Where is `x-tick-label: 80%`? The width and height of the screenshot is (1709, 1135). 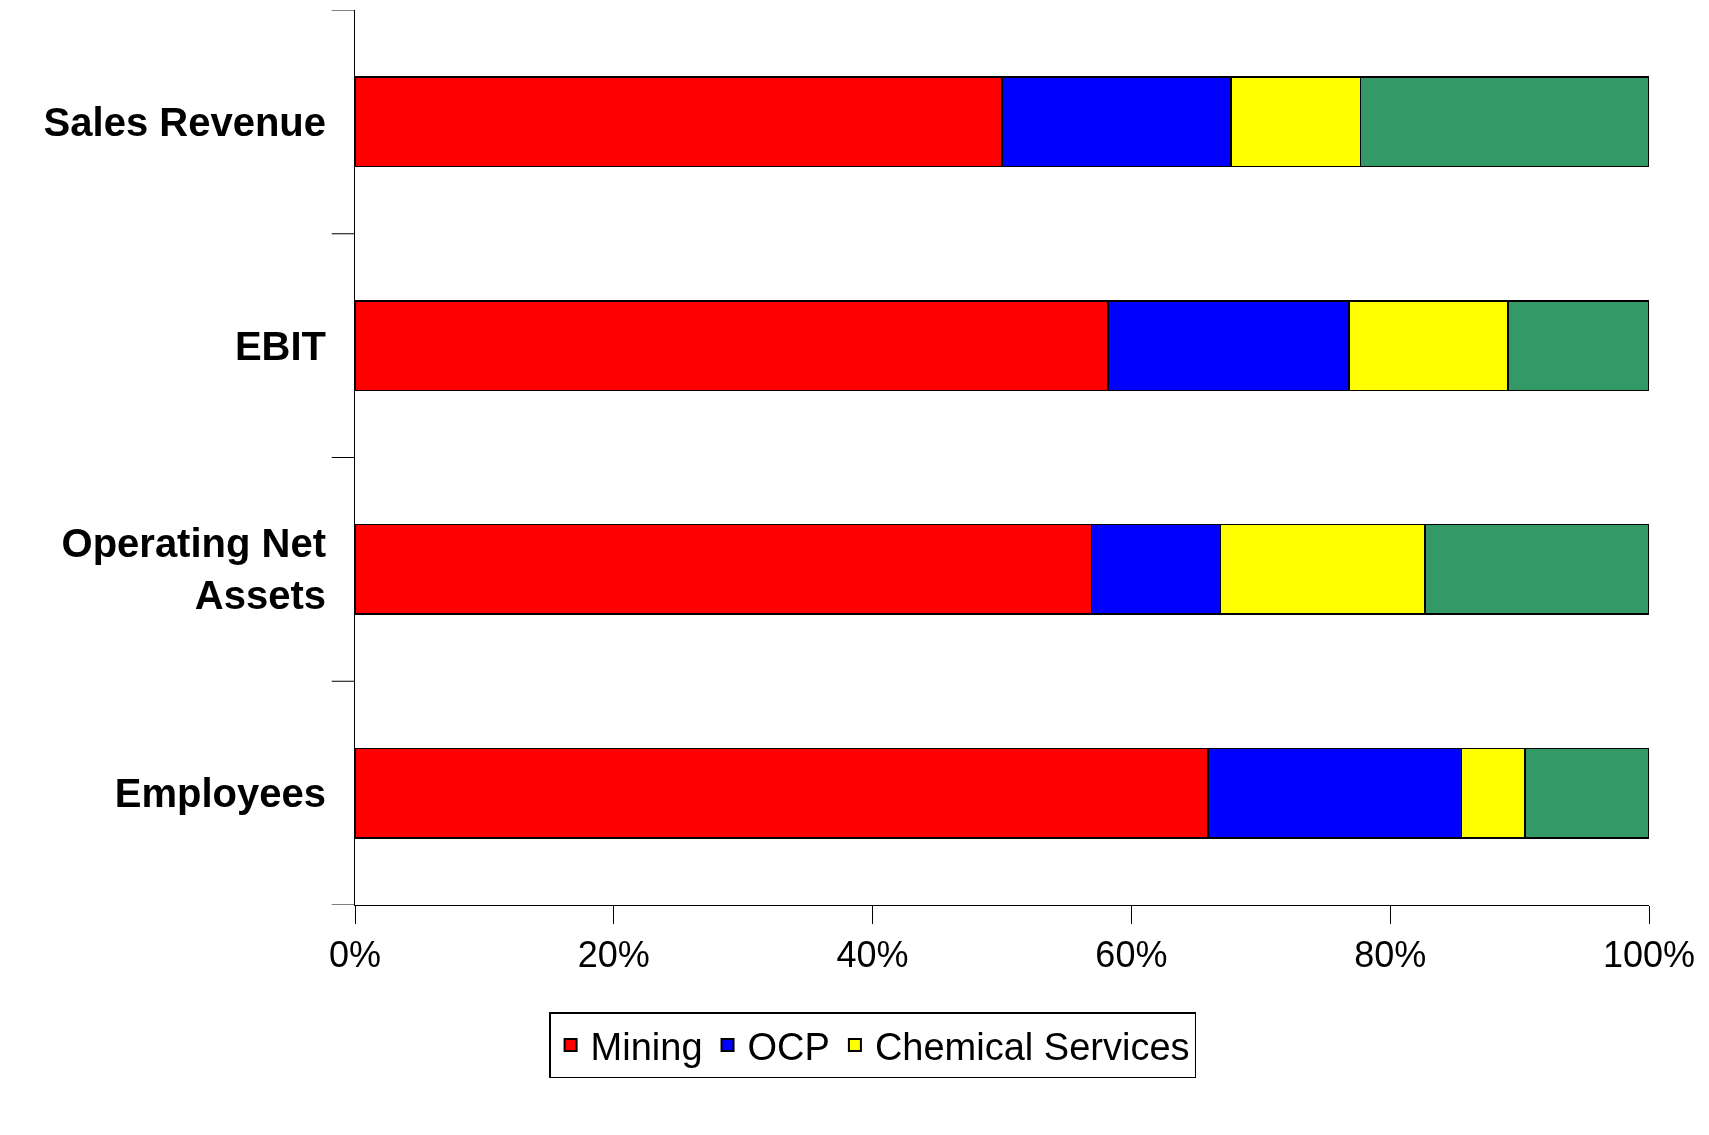 x-tick-label: 80% is located at coordinates (1390, 955).